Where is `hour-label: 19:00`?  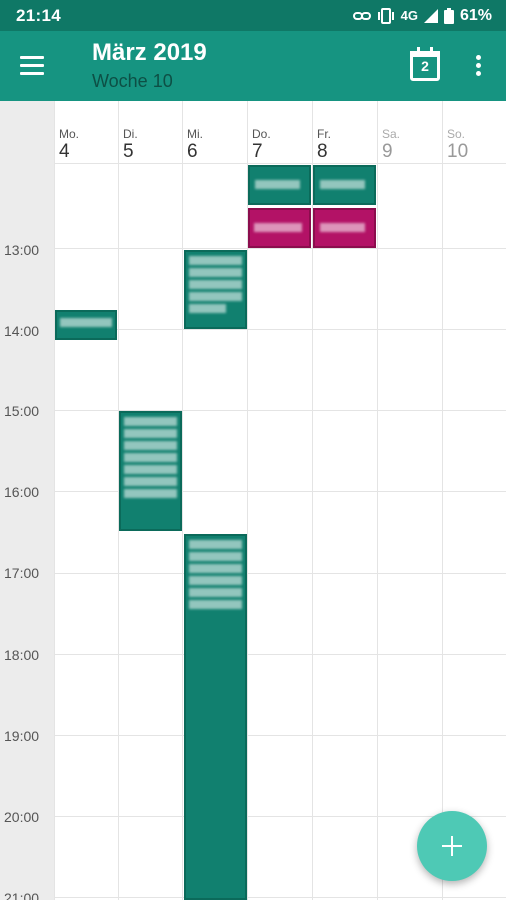
hour-label: 19:00 is located at coordinates (22, 736).